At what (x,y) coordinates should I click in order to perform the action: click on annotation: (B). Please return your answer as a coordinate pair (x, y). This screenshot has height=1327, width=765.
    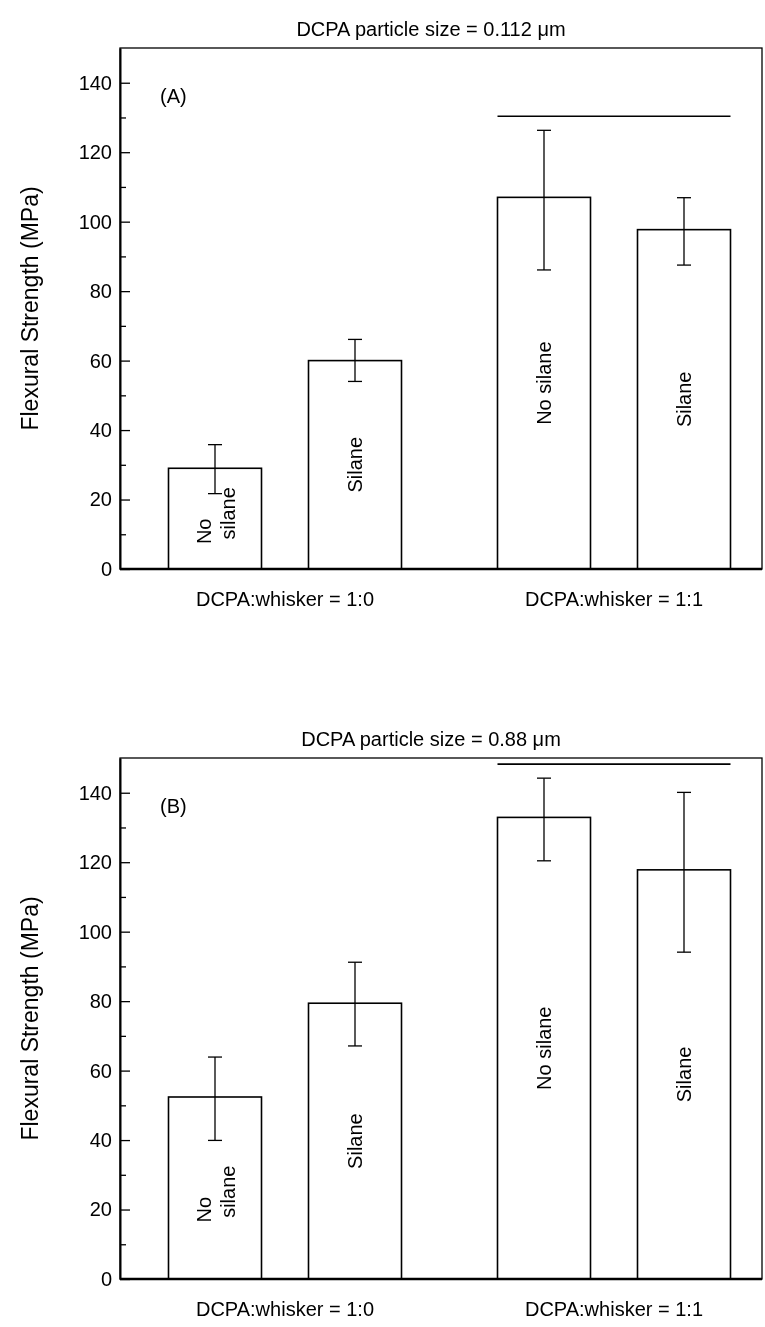
    Looking at the image, I should click on (173, 806).